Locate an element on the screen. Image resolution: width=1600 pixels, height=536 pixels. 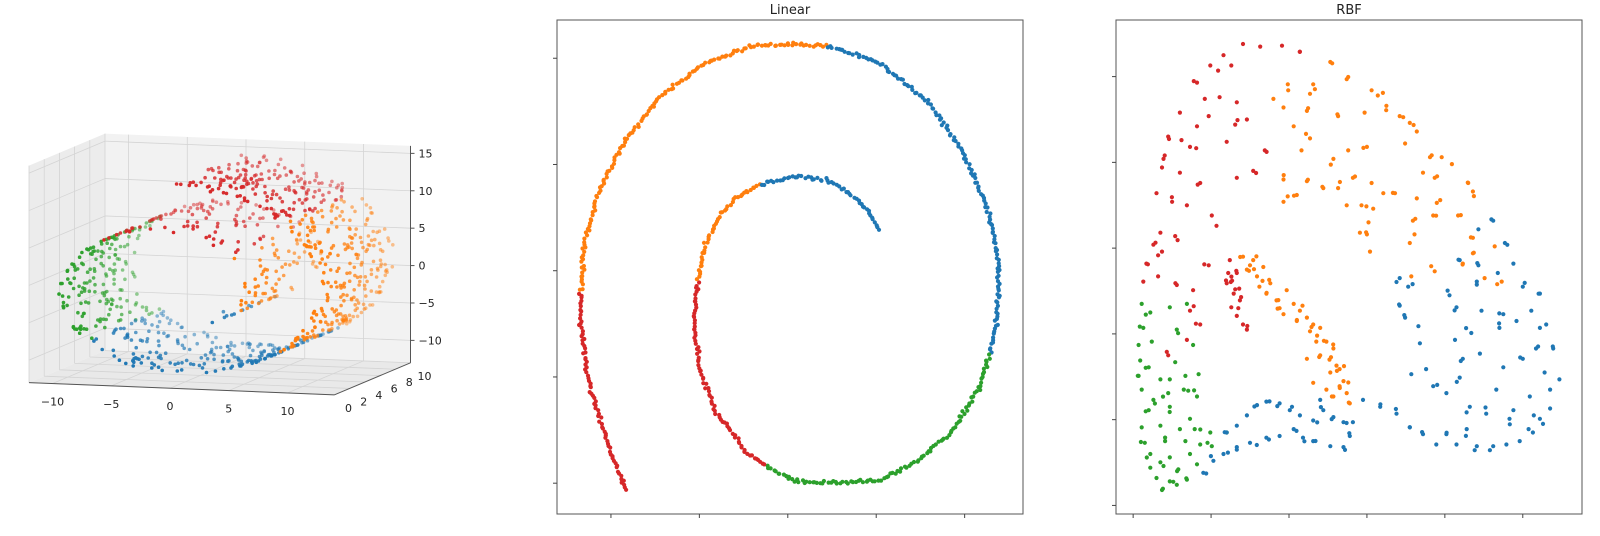
grid-line is located at coordinates (90, 367).